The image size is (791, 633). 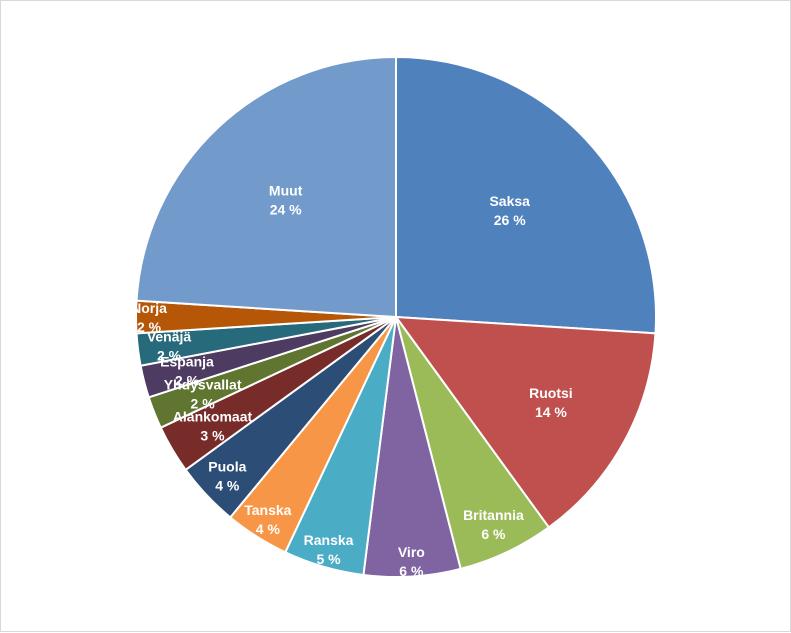 I want to click on slice-percent-norja: 2 %, so click(x=149, y=327).